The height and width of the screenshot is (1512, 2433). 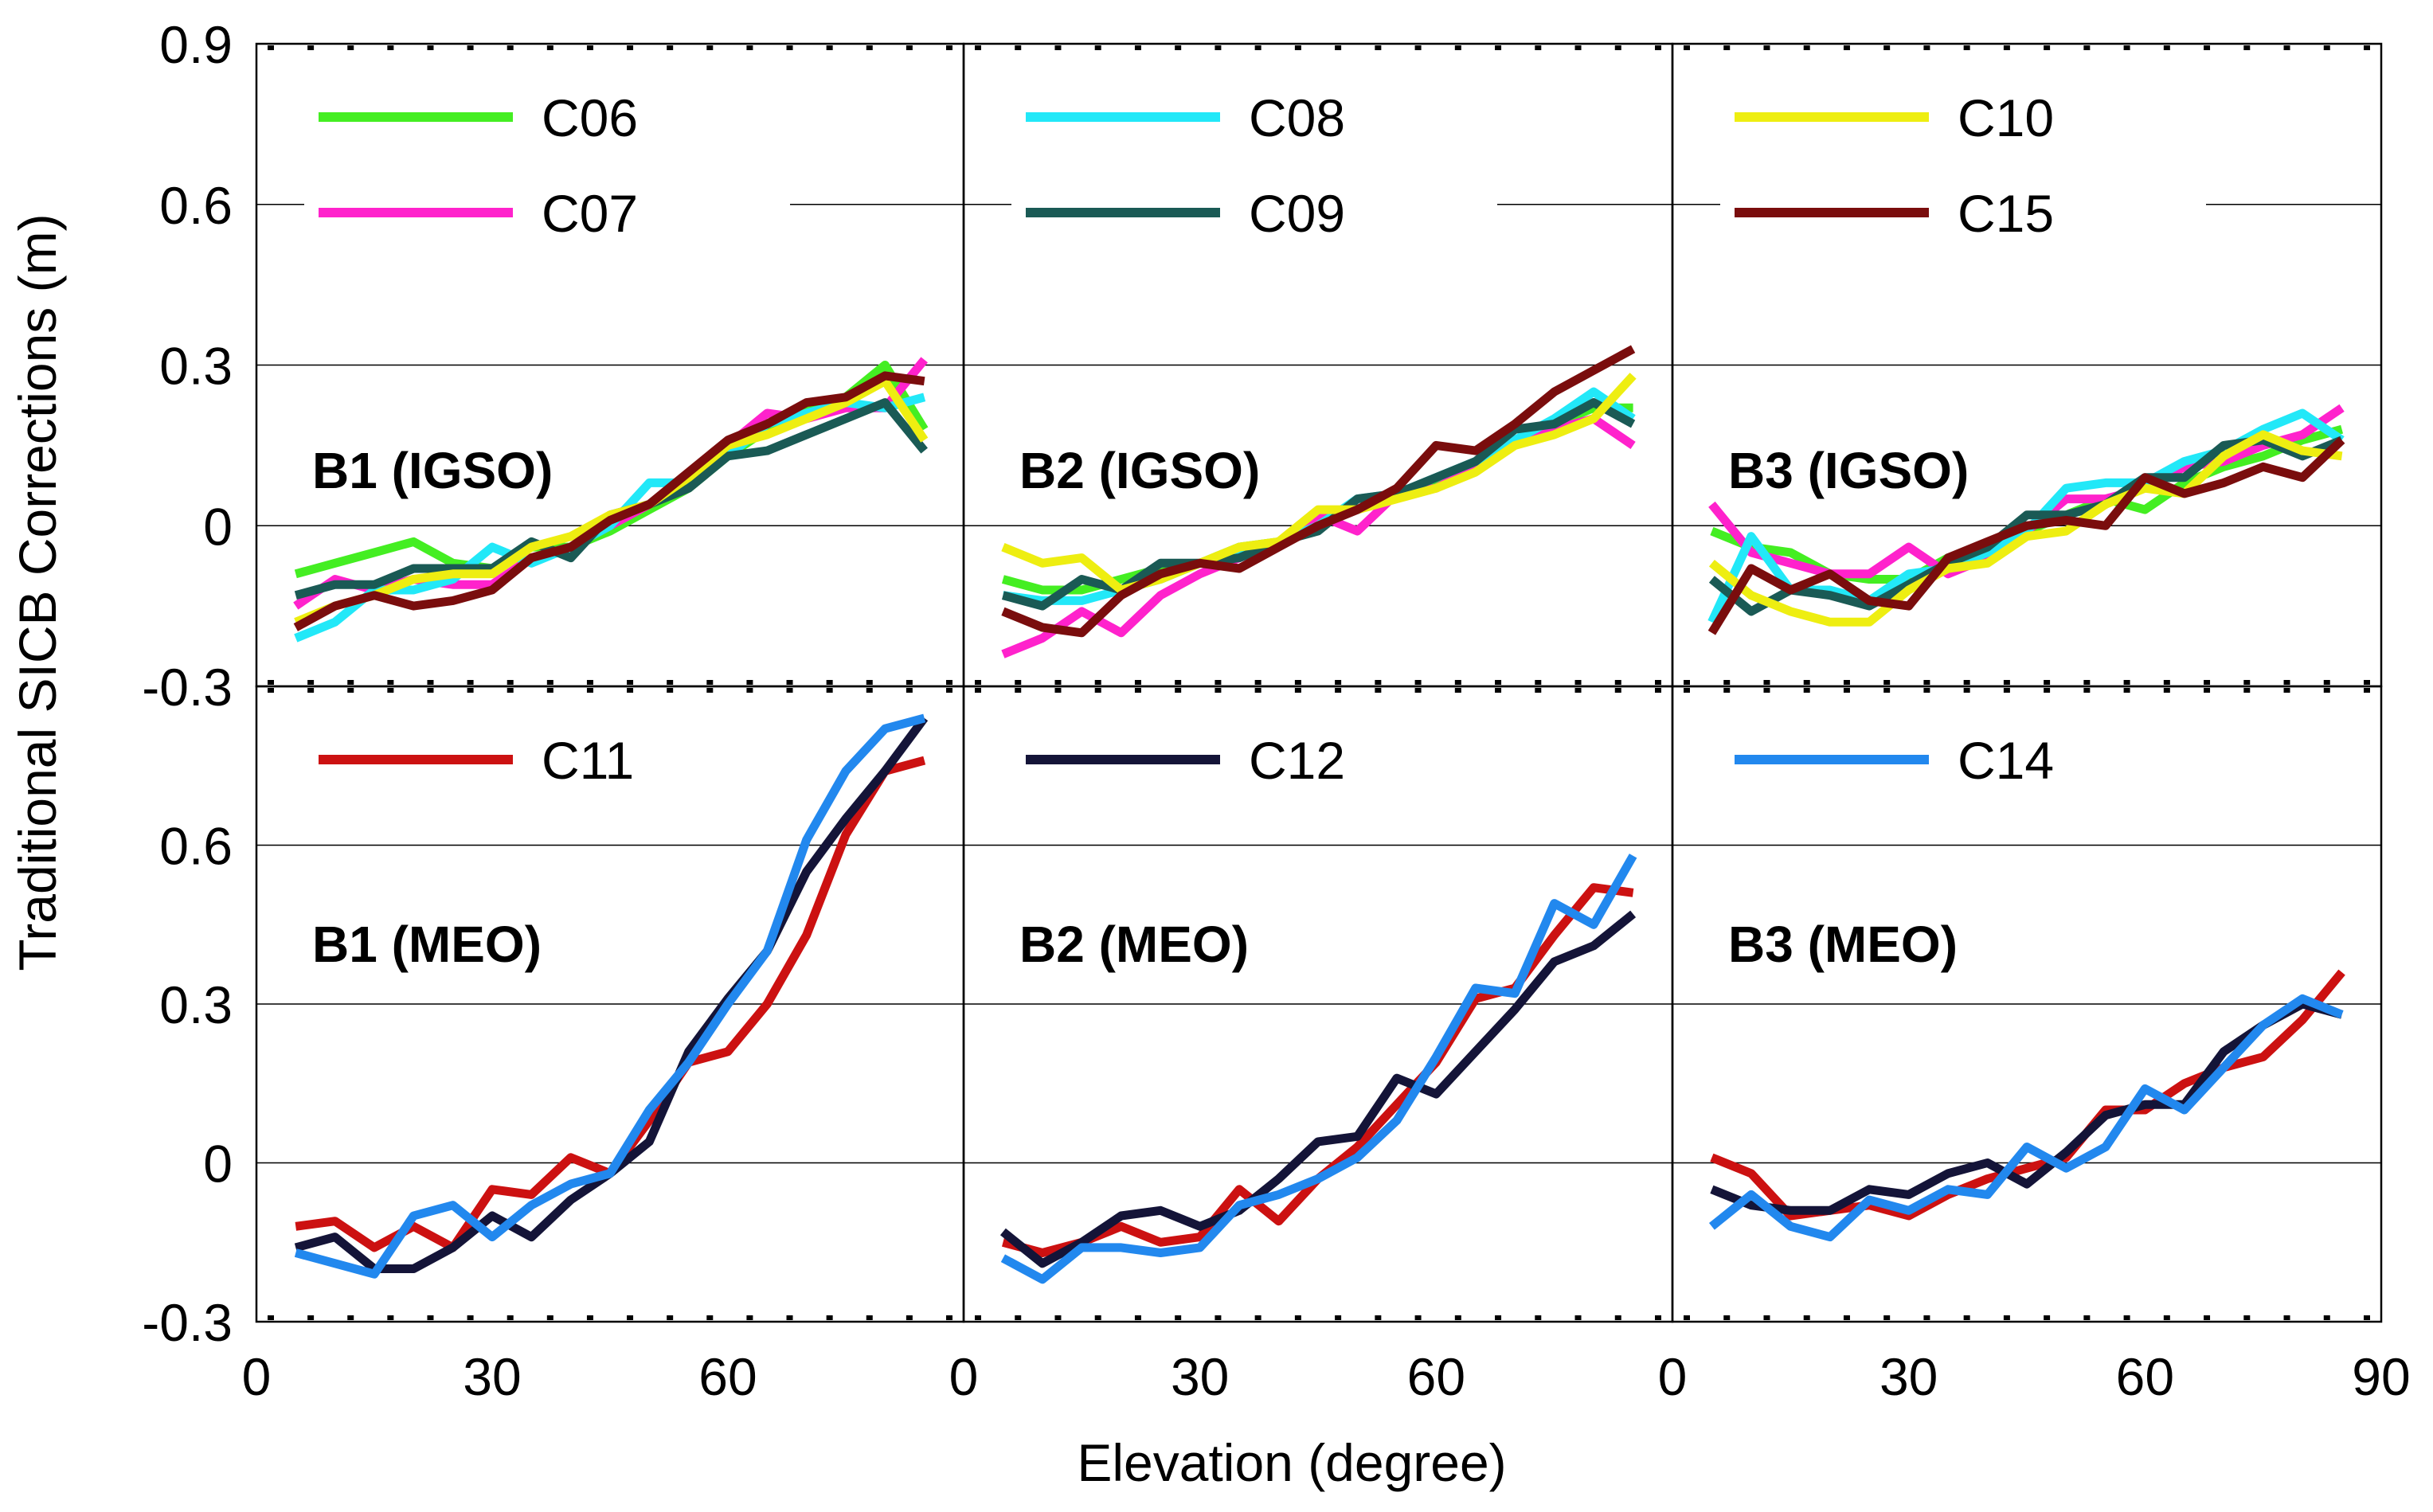 I want to click on panel-b1-meo: C11 B1 (MEO), so click(x=610, y=1004).